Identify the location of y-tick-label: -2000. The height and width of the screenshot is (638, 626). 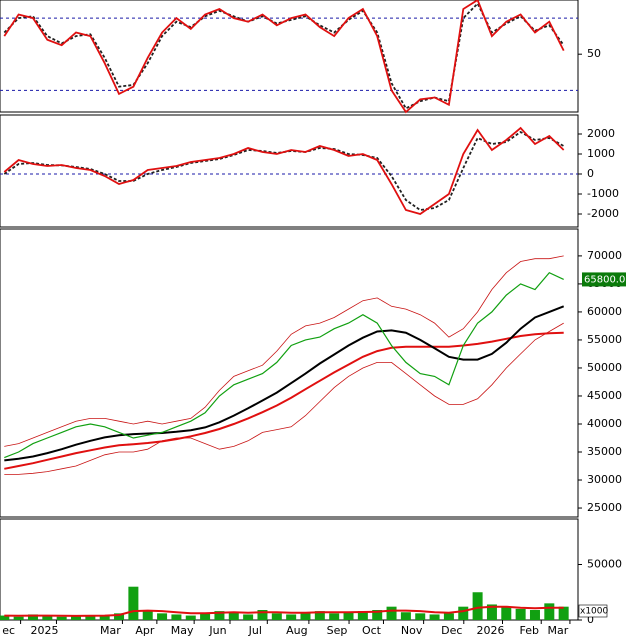
(603, 213).